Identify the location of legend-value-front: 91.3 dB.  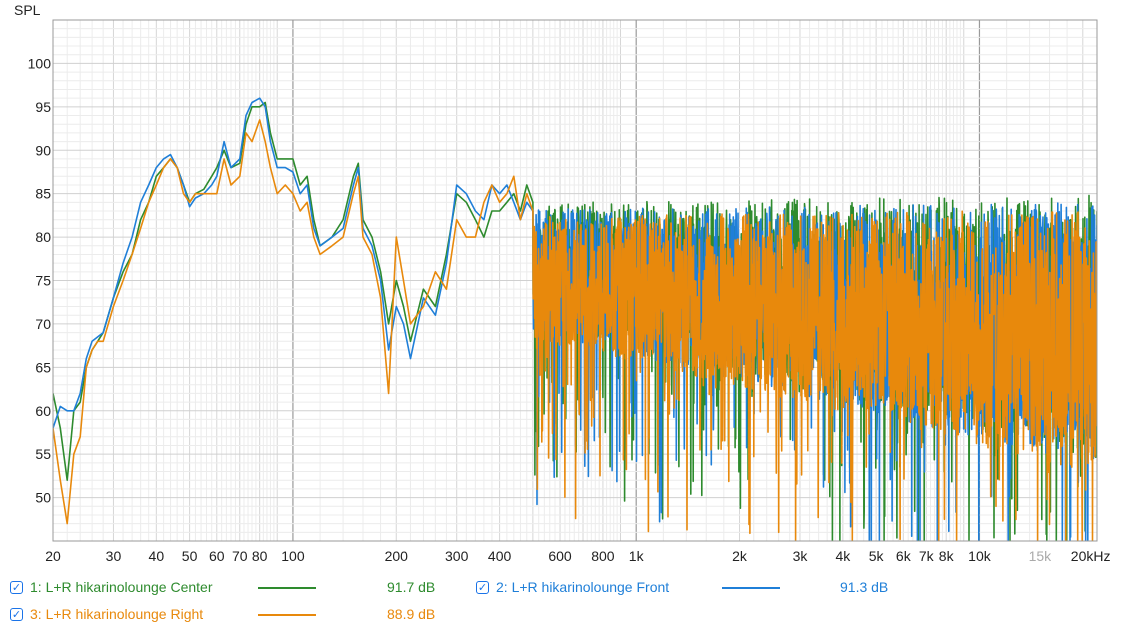
(864, 587).